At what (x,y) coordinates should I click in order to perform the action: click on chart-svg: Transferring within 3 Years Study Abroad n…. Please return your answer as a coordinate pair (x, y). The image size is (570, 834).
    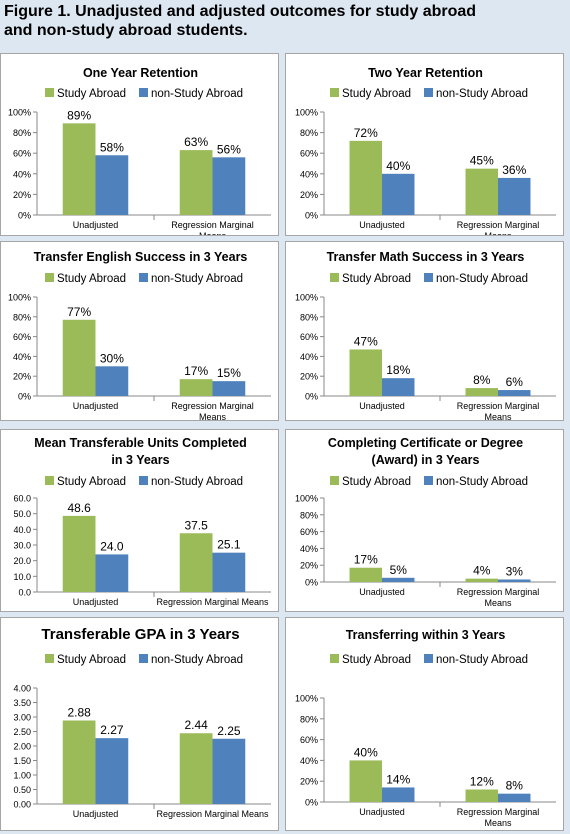
    Looking at the image, I should click on (425, 728).